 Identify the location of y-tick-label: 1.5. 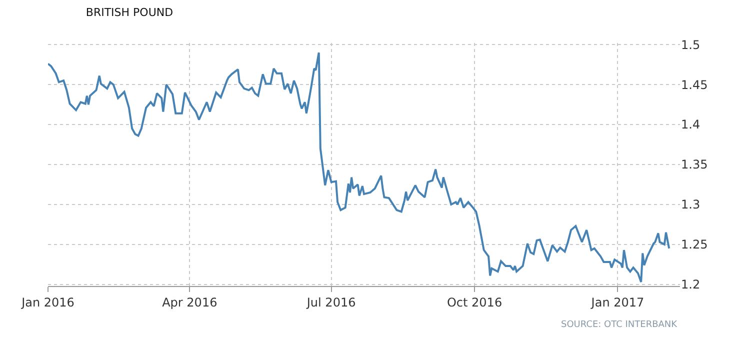
(690, 45).